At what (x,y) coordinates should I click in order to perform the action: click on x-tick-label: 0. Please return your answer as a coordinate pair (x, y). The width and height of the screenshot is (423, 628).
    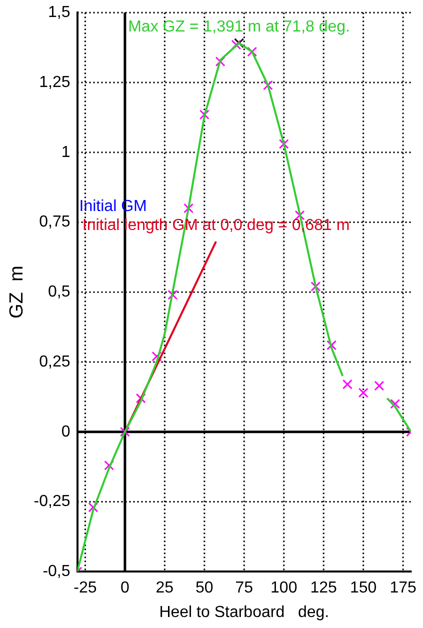
    Looking at the image, I should click on (125, 588).